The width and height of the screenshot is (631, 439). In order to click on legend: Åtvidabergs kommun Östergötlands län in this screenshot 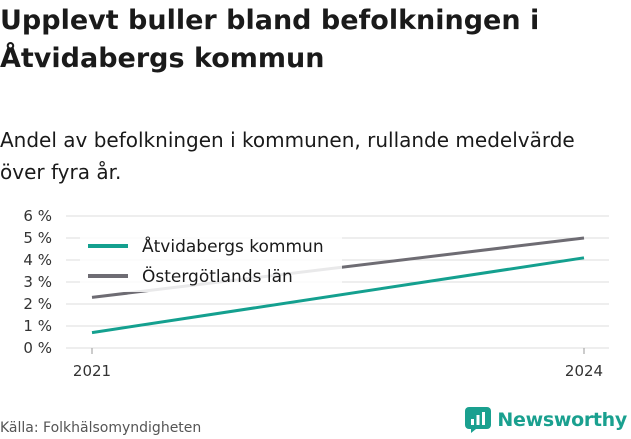, I will do `click(211, 260)`.